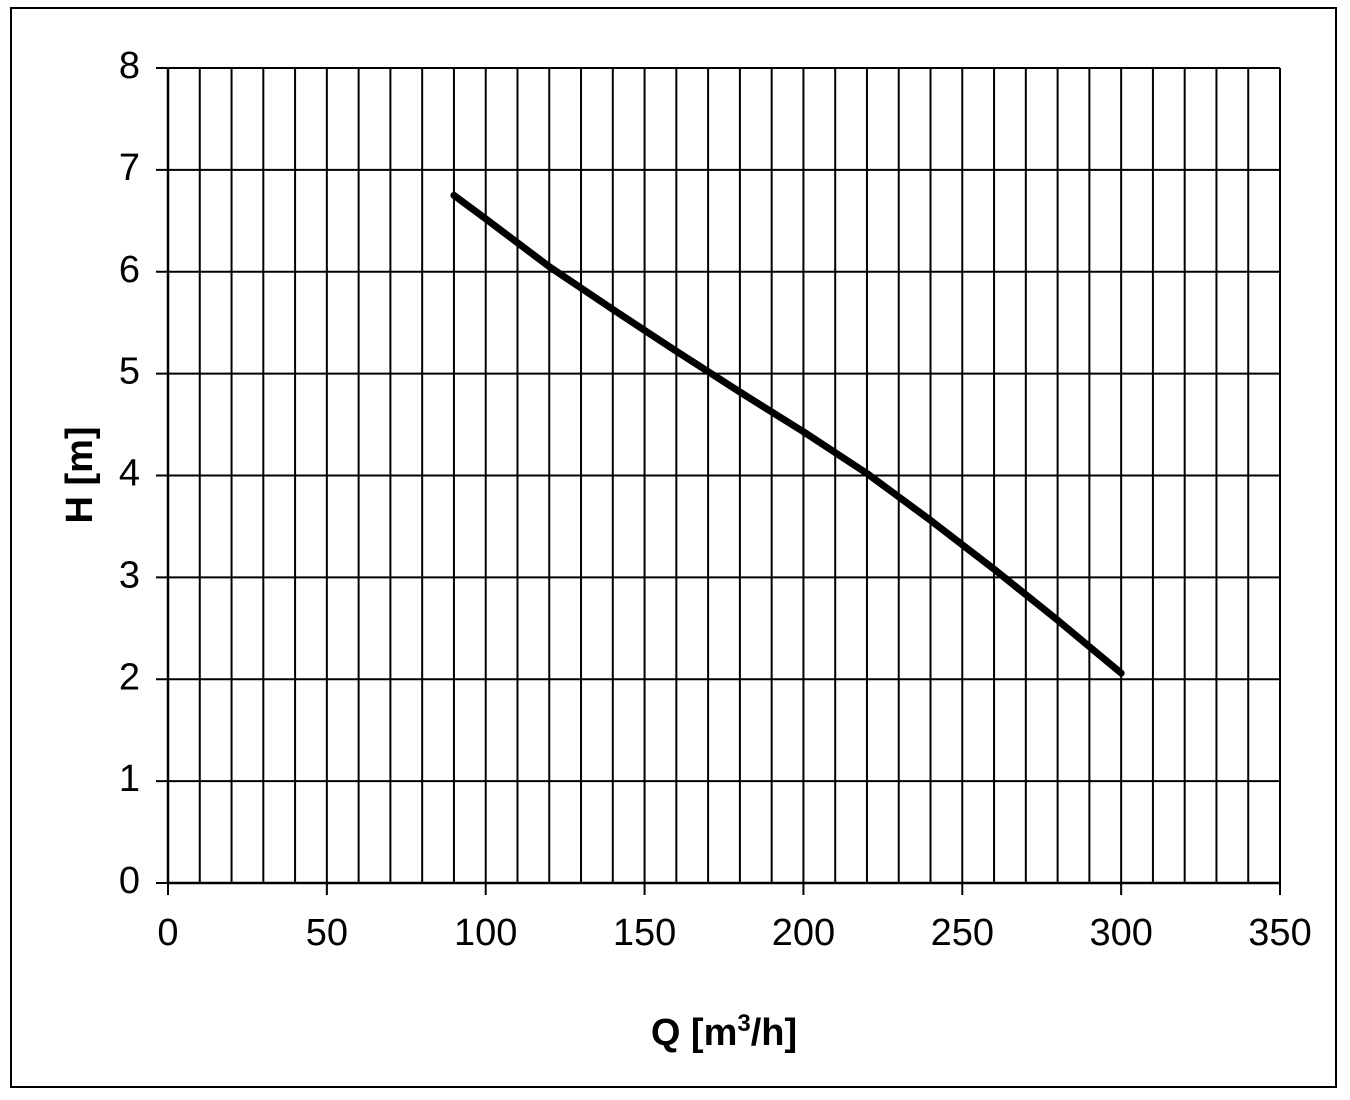 The height and width of the screenshot is (1100, 1350). What do you see at coordinates (129, 168) in the screenshot?
I see `y-tick-label: 7` at bounding box center [129, 168].